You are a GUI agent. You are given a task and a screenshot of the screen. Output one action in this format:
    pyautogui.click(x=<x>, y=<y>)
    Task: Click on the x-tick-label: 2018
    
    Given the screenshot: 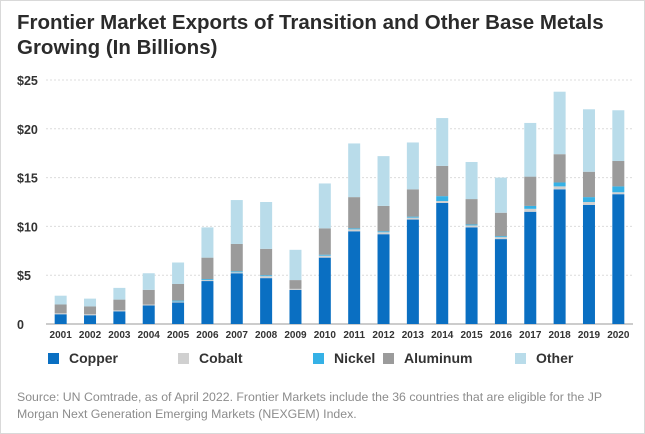 What is the action you would take?
    pyautogui.click(x=560, y=335)
    